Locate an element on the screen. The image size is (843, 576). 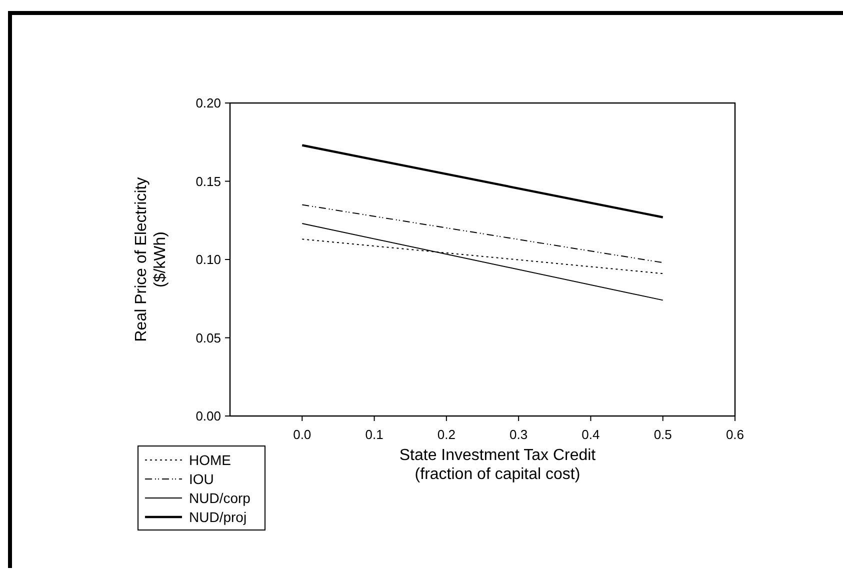
x-tick-label: 0.4 is located at coordinates (591, 434).